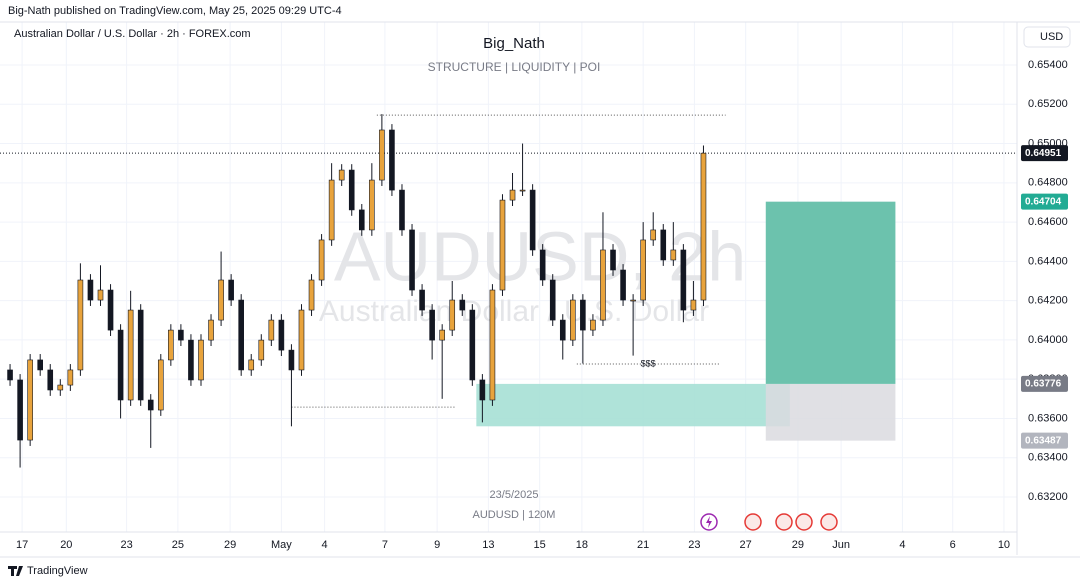 This screenshot has width=1080, height=585. I want to click on y-tick-label: 0.64400, so click(1048, 261).